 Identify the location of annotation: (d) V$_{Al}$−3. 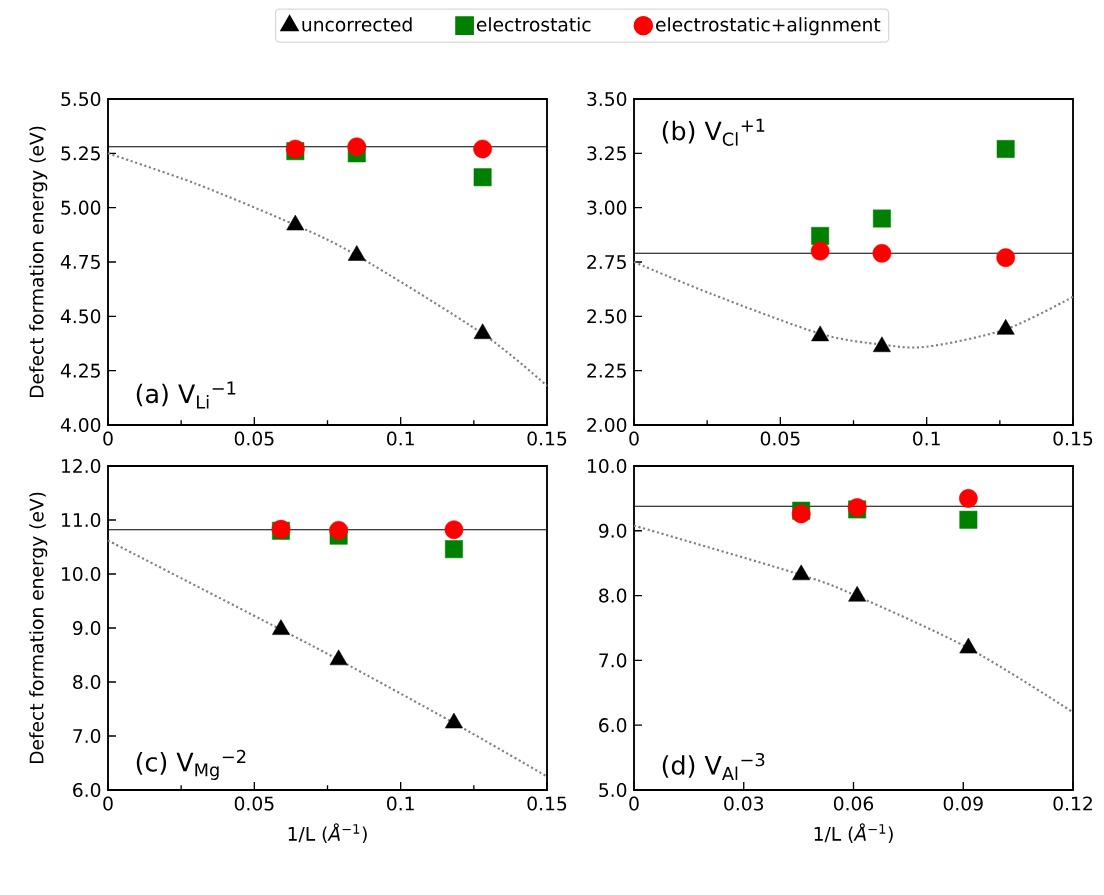
(713, 766).